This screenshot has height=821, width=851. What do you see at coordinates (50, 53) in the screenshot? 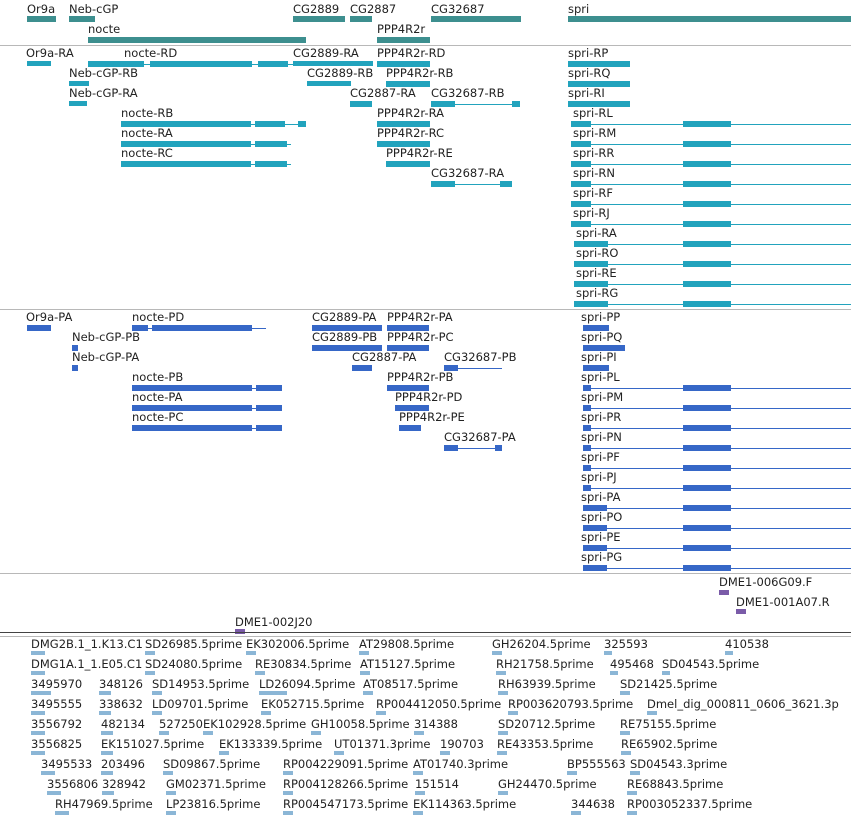
I see `transcript-label: Or9a-RA` at bounding box center [50, 53].